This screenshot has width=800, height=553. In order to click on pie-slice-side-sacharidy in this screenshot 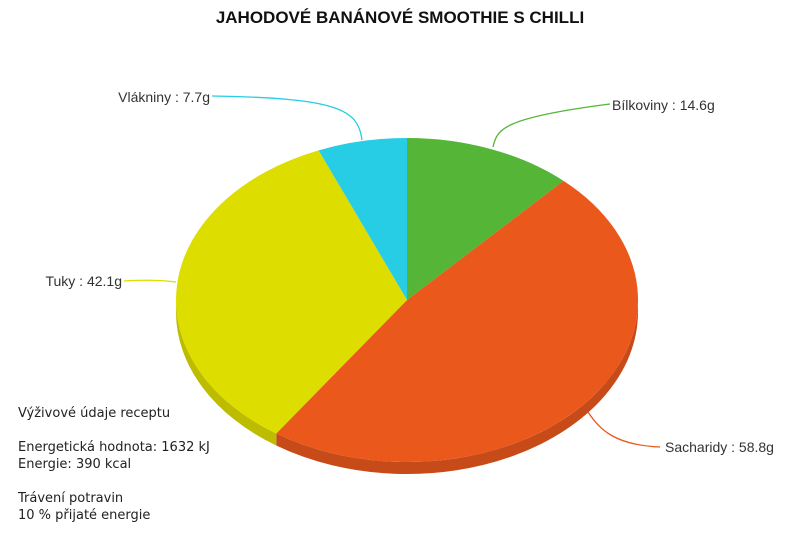, I will do `click(457, 387)`.